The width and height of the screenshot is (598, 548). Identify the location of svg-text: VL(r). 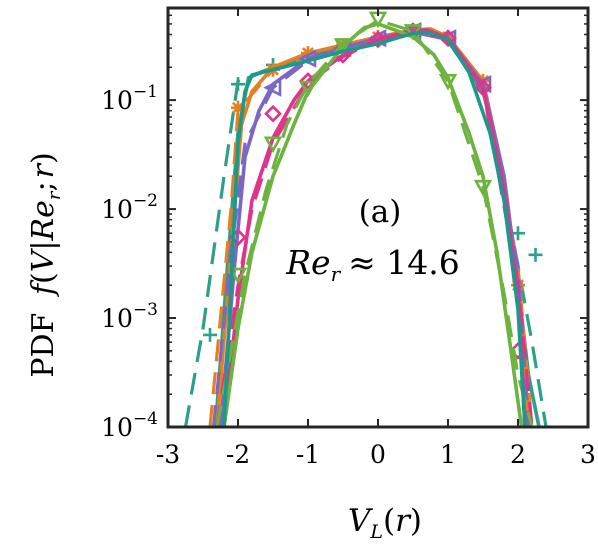
(385, 523).